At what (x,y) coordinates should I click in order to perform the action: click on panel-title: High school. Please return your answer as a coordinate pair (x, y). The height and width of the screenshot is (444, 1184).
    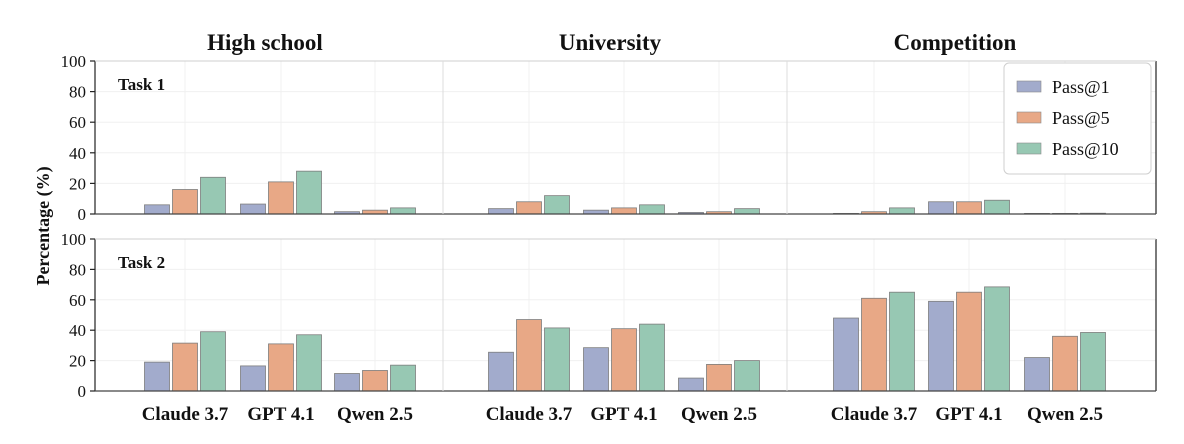
    Looking at the image, I should click on (265, 42).